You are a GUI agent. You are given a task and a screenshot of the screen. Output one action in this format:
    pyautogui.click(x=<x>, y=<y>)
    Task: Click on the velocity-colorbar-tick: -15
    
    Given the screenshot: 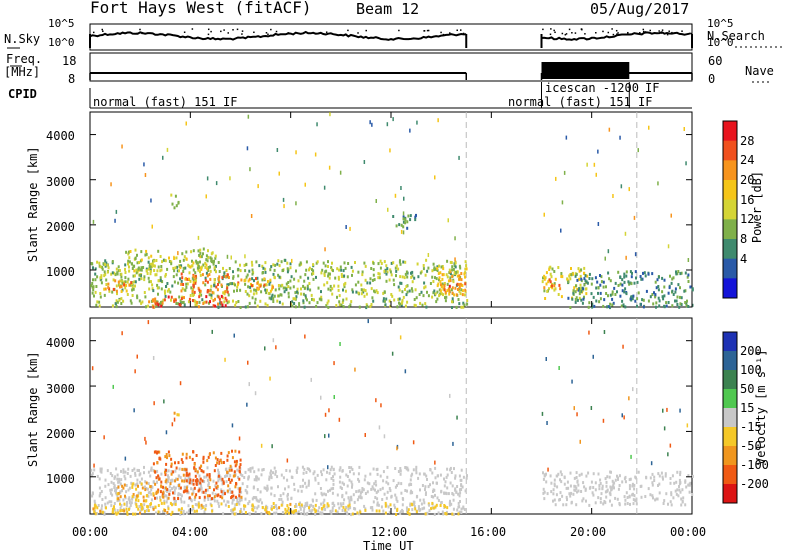 What is the action you would take?
    pyautogui.click(x=751, y=427)
    